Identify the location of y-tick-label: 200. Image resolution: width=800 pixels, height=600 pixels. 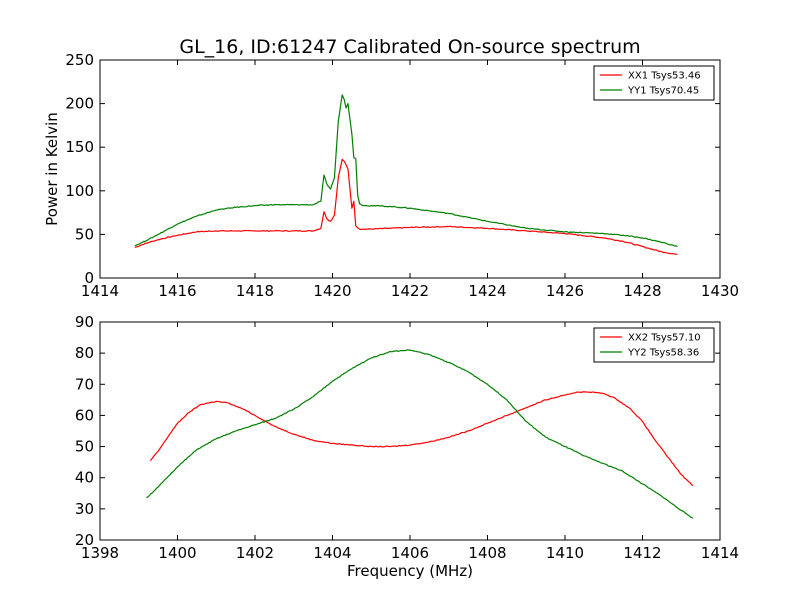
(79, 104).